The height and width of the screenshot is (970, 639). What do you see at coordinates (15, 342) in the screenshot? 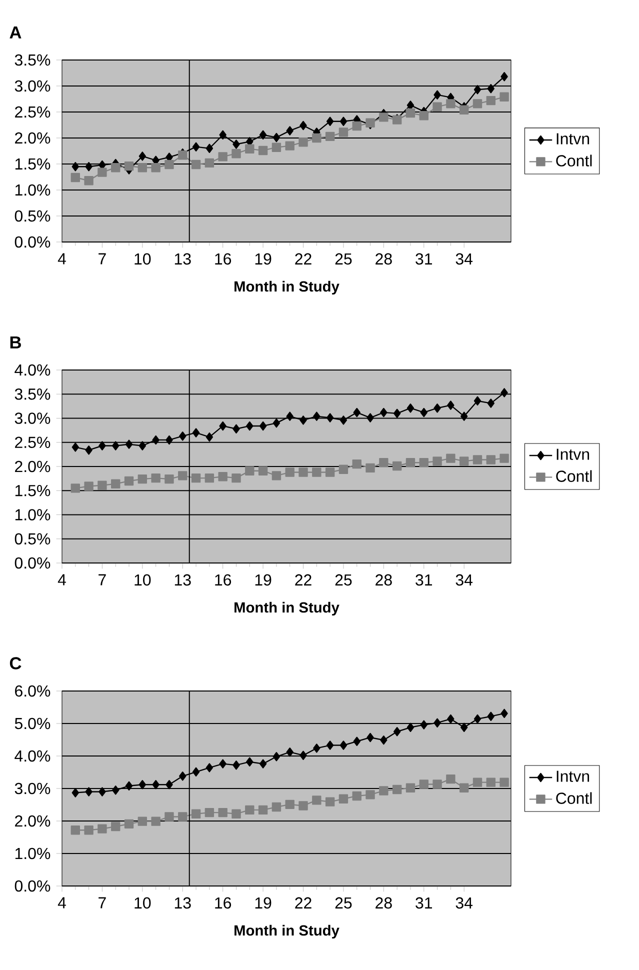
I see `chart-title: B` at bounding box center [15, 342].